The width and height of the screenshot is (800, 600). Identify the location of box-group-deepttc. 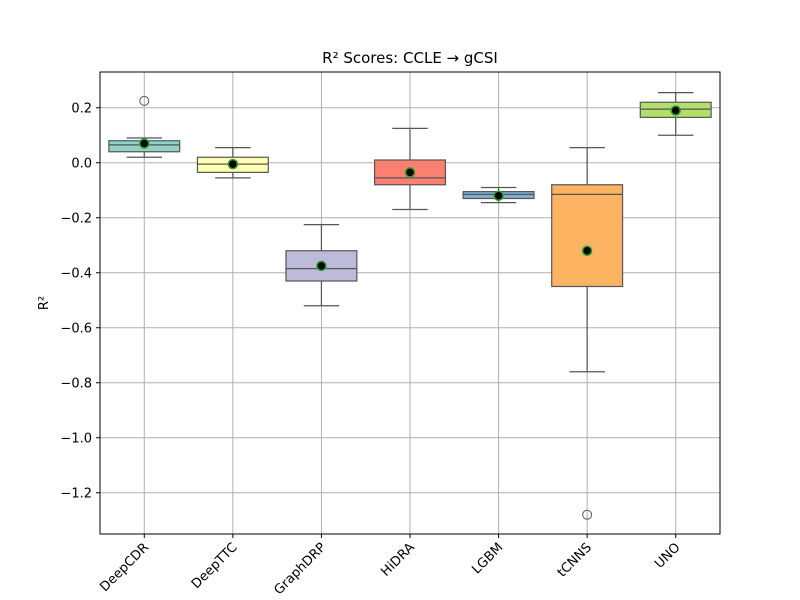
(232, 163).